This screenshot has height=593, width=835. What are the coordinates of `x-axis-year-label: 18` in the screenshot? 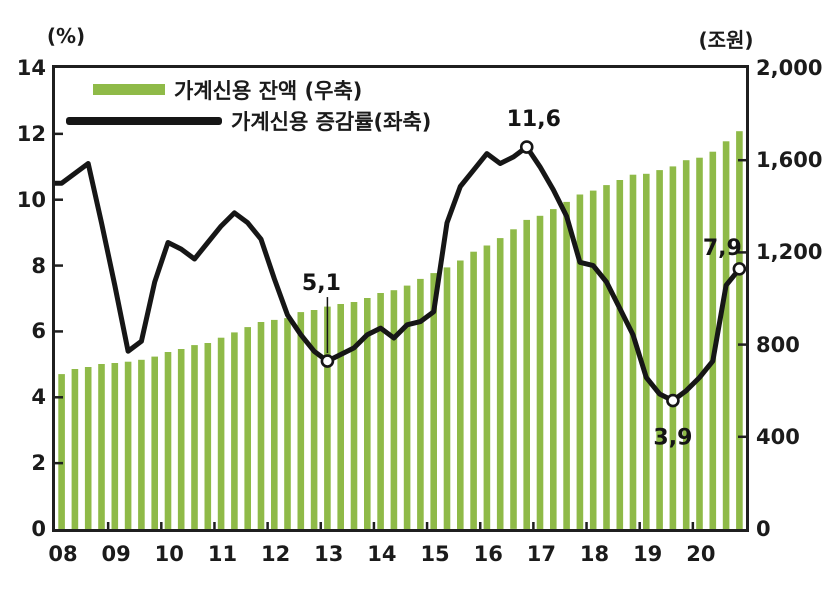 It's located at (594, 554).